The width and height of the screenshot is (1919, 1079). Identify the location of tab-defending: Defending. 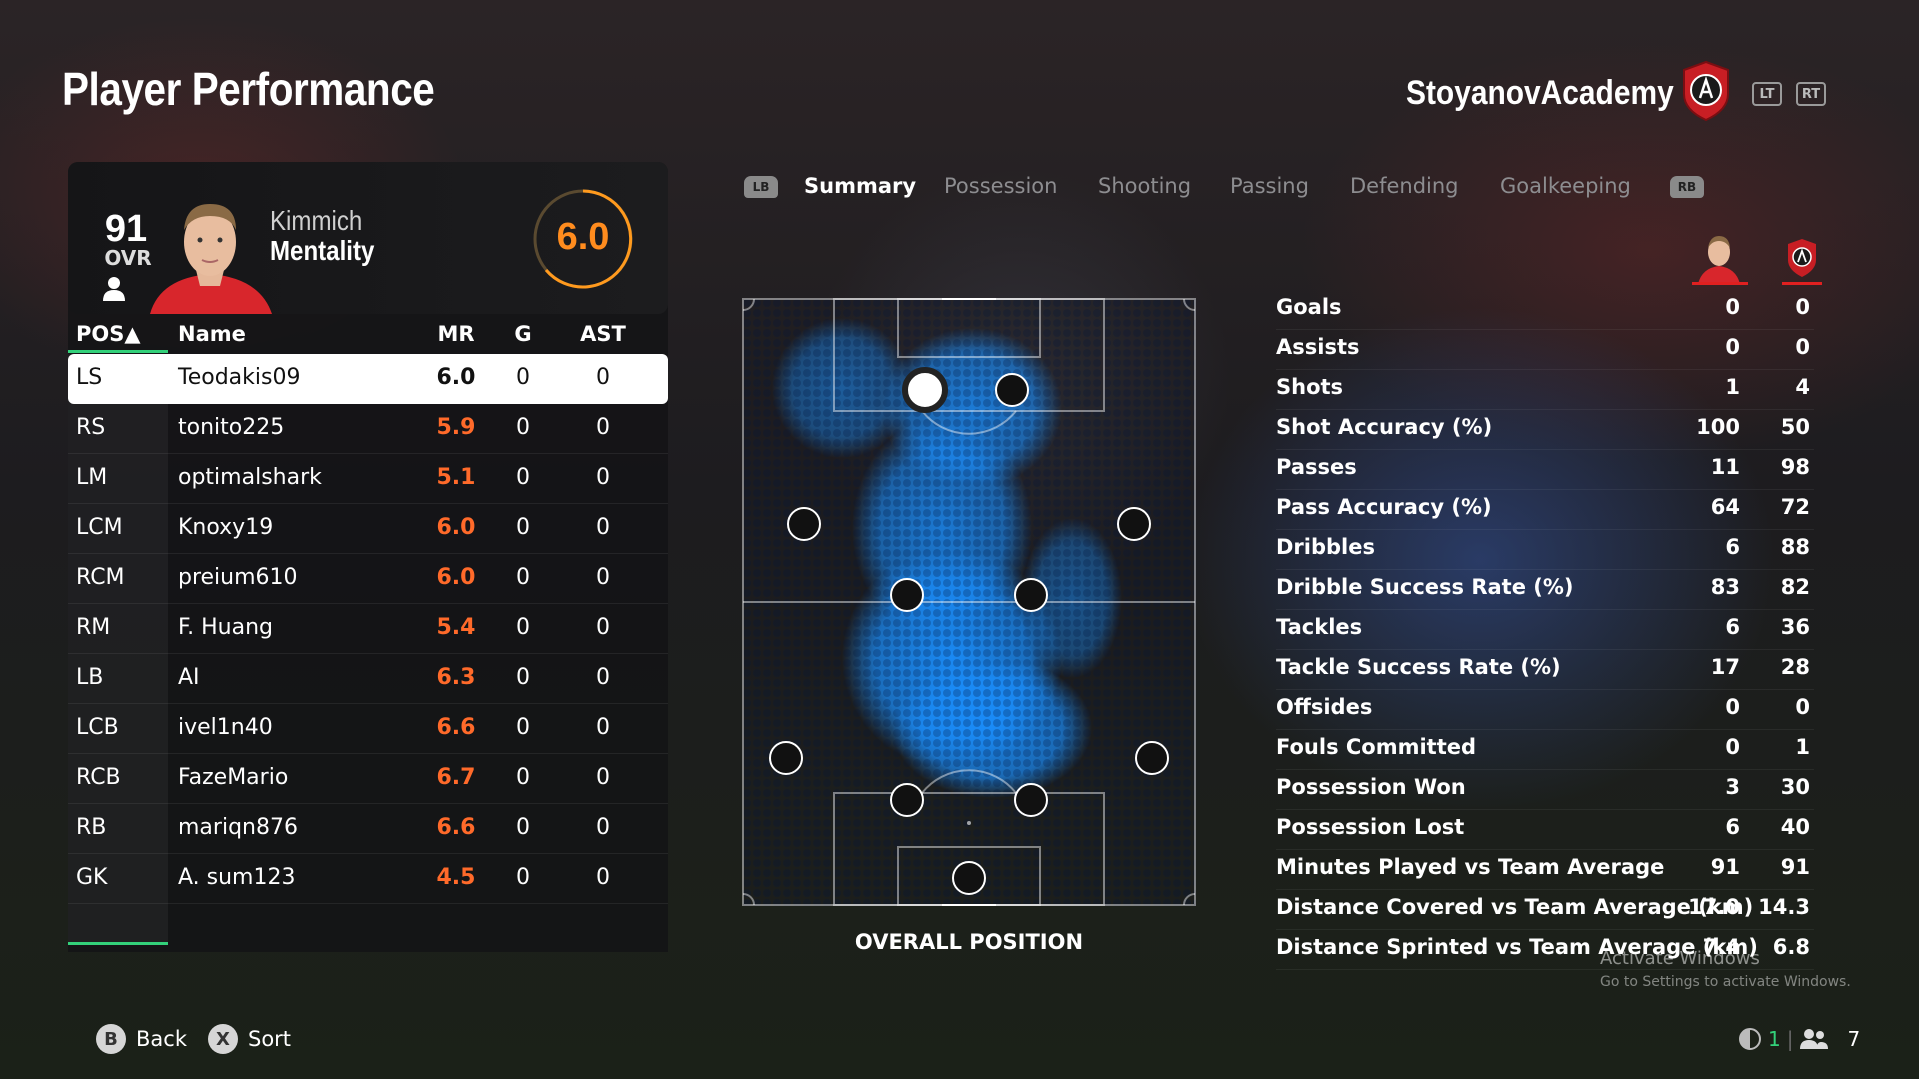
(1404, 186).